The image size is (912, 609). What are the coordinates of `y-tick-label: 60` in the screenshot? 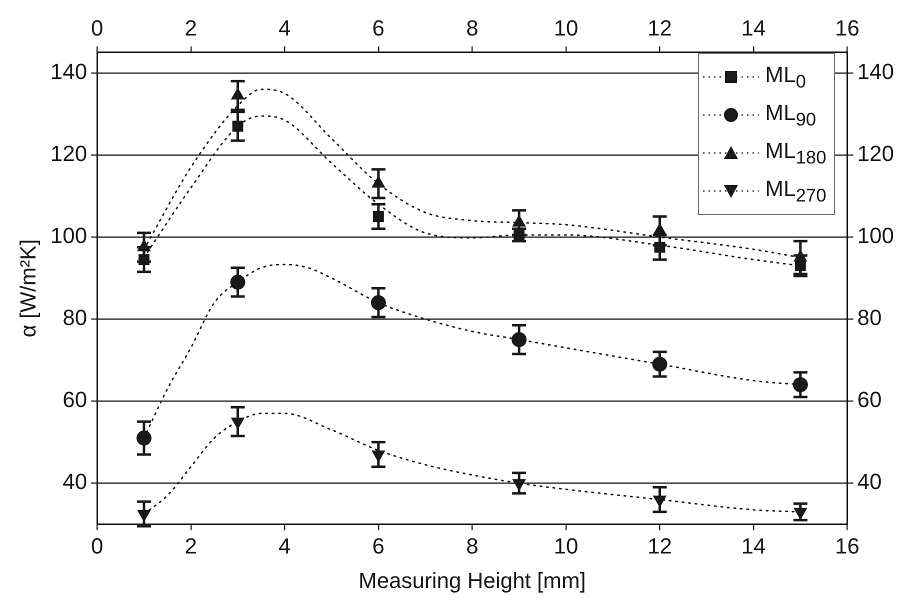 It's located at (75, 399).